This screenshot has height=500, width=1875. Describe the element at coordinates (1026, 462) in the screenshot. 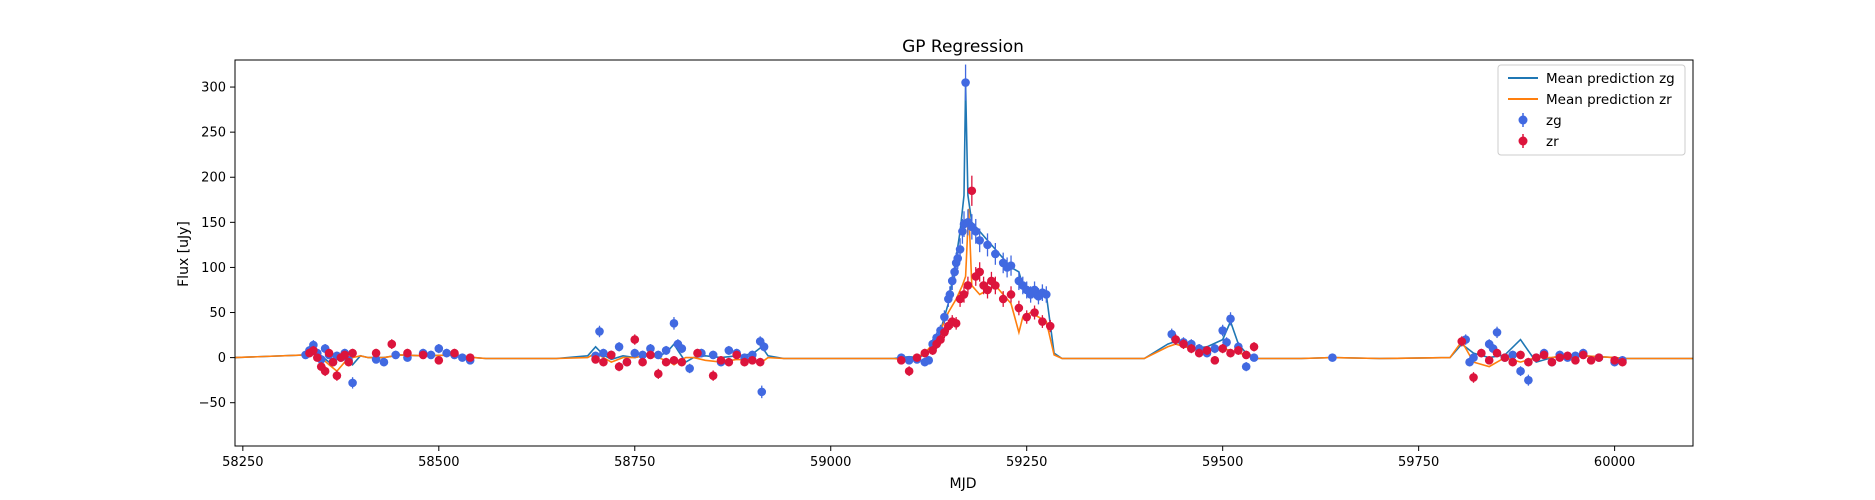

I see `x-tick-label: 59250` at that location.